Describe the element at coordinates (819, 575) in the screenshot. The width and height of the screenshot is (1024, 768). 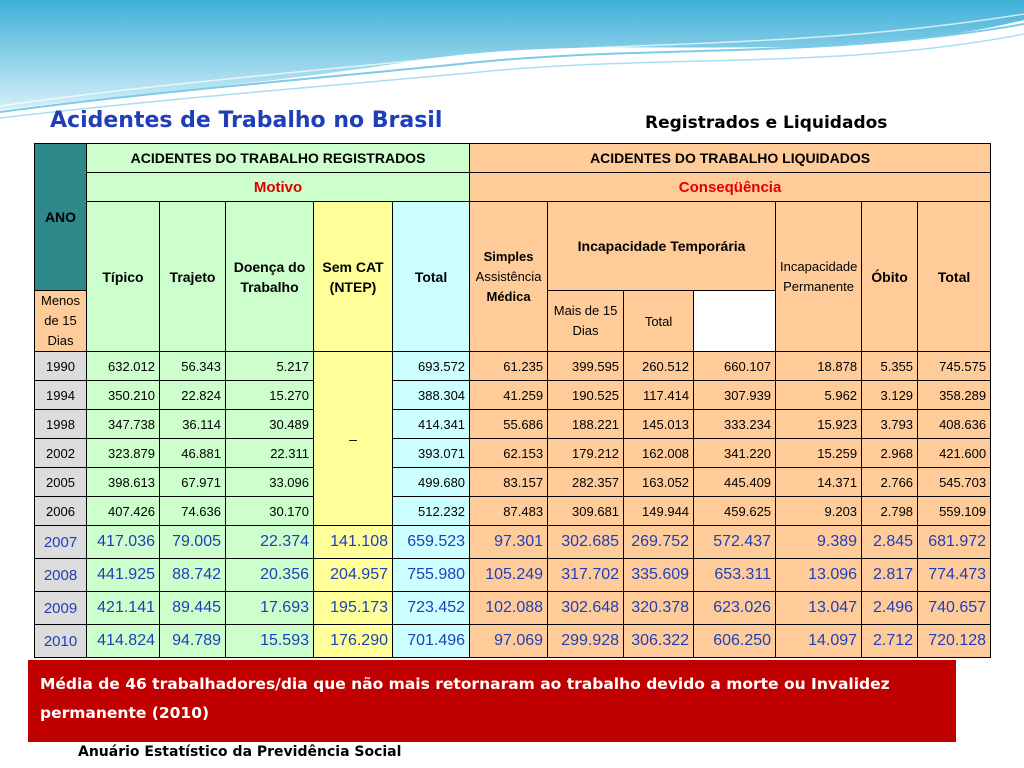
I see `value-cell: 13.096` at that location.